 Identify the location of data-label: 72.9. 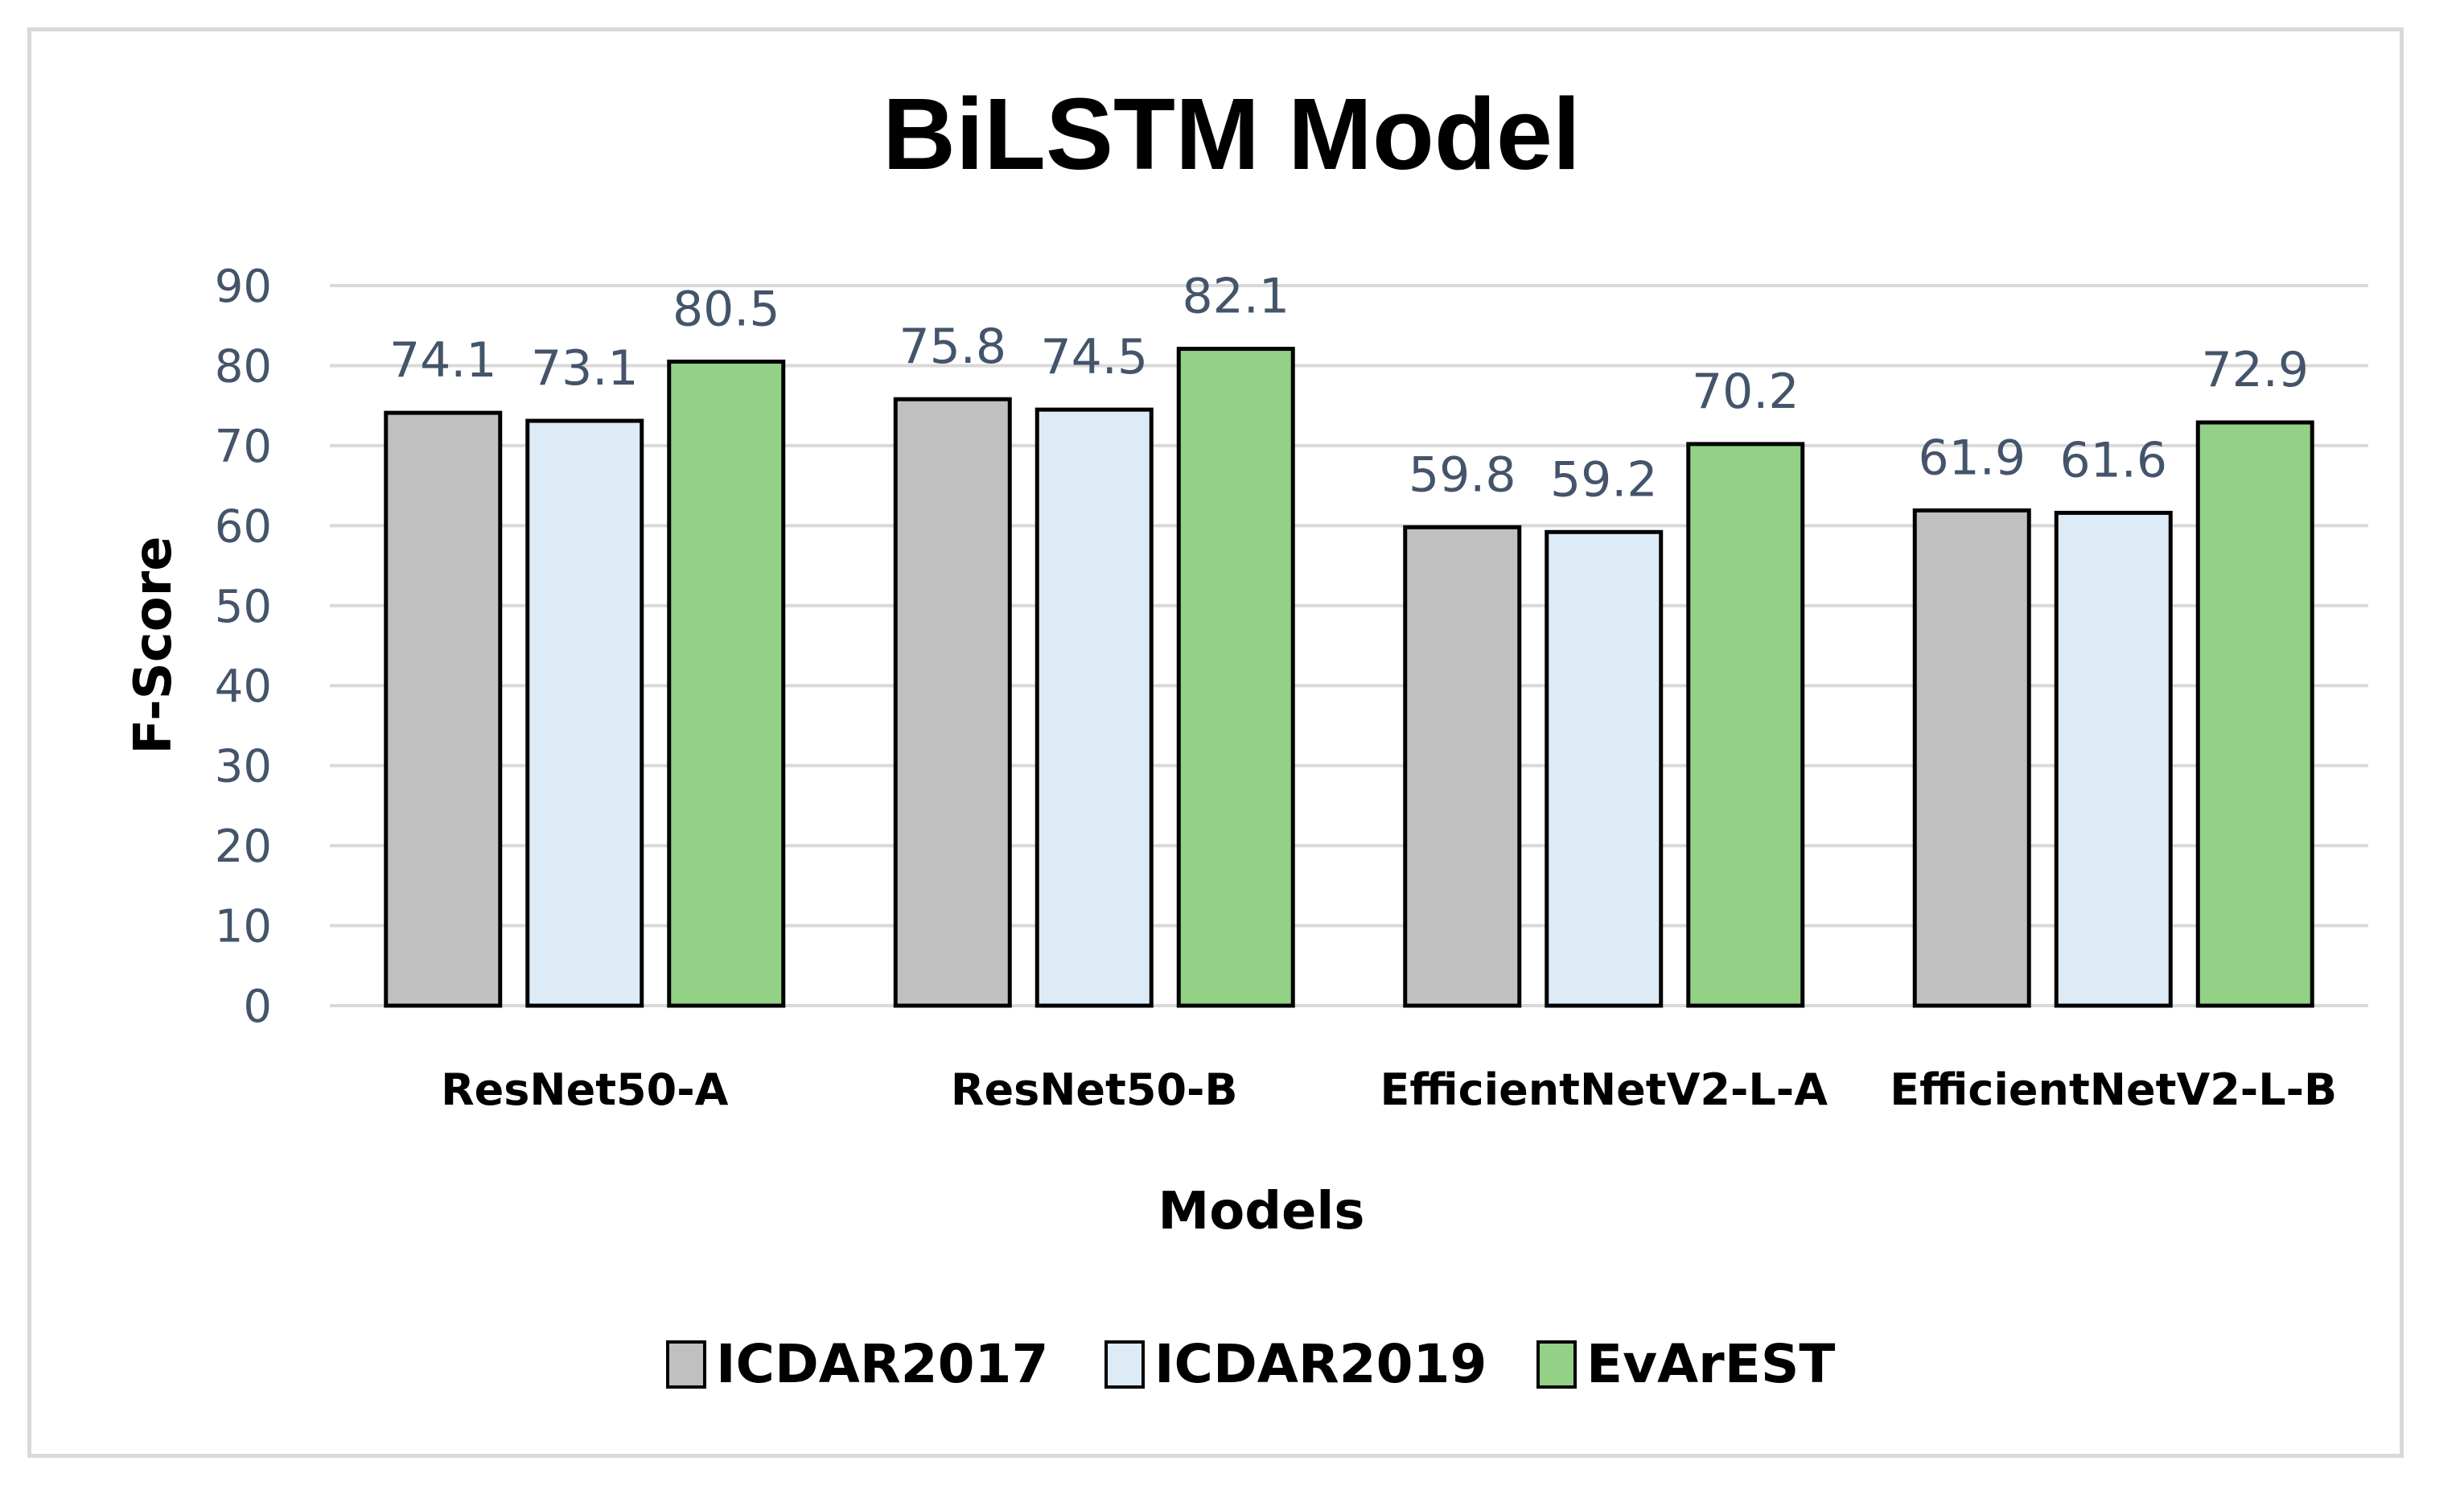
(2255, 370).